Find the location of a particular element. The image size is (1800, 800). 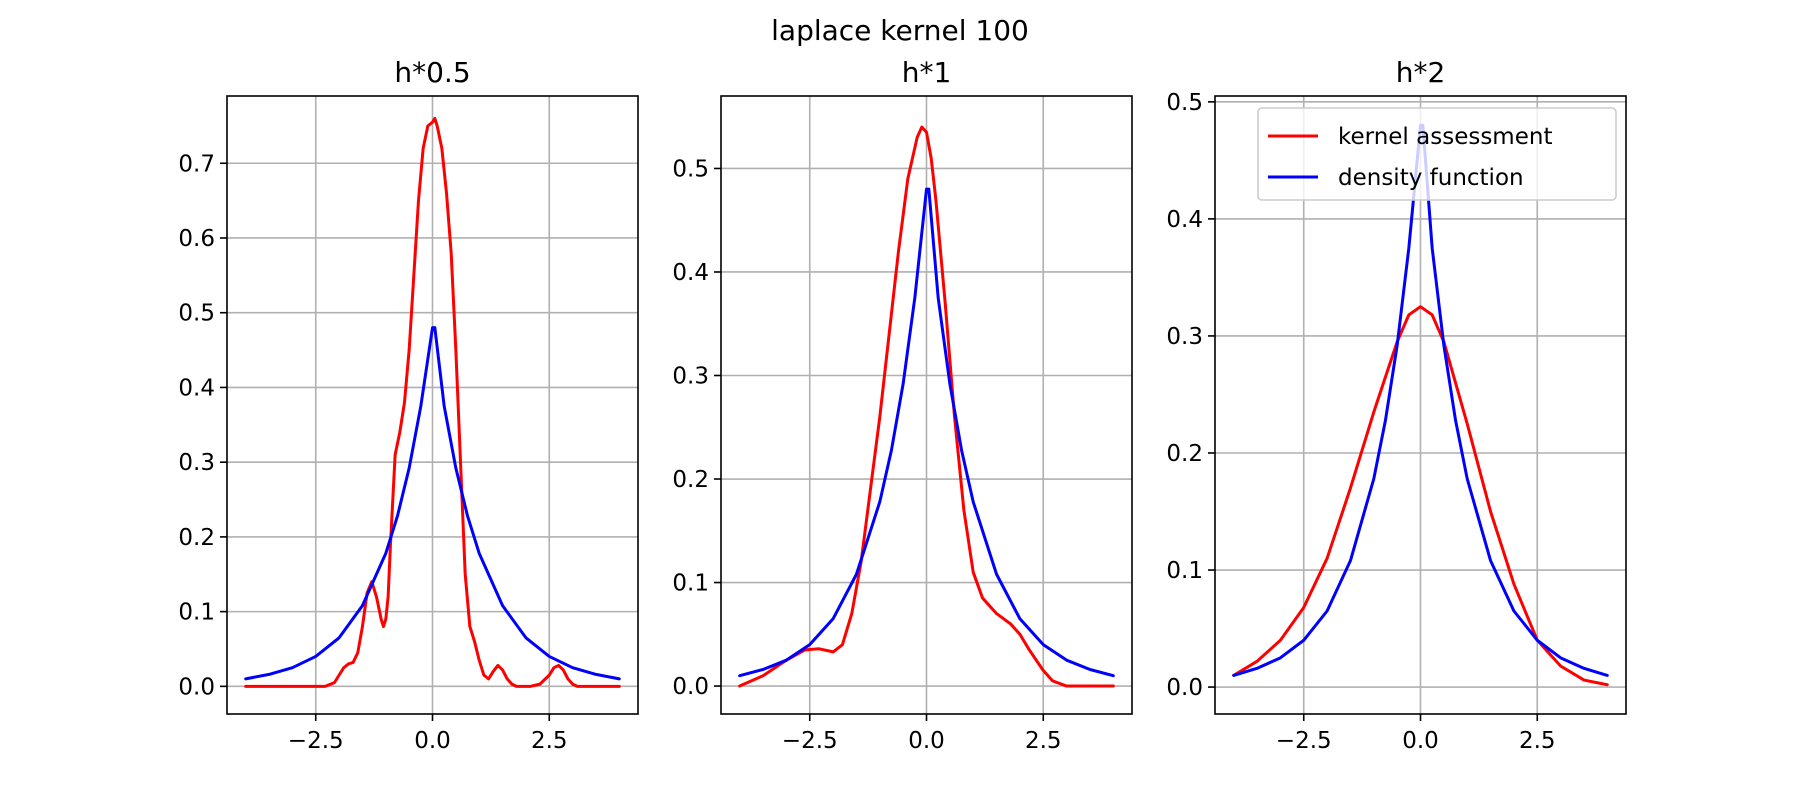

subplot-title: h*0.5 is located at coordinates (432, 72).